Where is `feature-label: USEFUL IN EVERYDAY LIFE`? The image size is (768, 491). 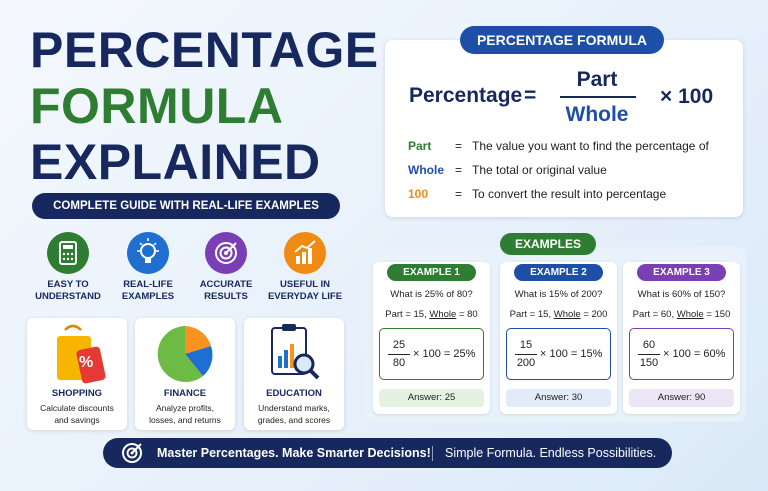
feature-label: USEFUL IN EVERYDAY LIFE is located at coordinates (305, 291).